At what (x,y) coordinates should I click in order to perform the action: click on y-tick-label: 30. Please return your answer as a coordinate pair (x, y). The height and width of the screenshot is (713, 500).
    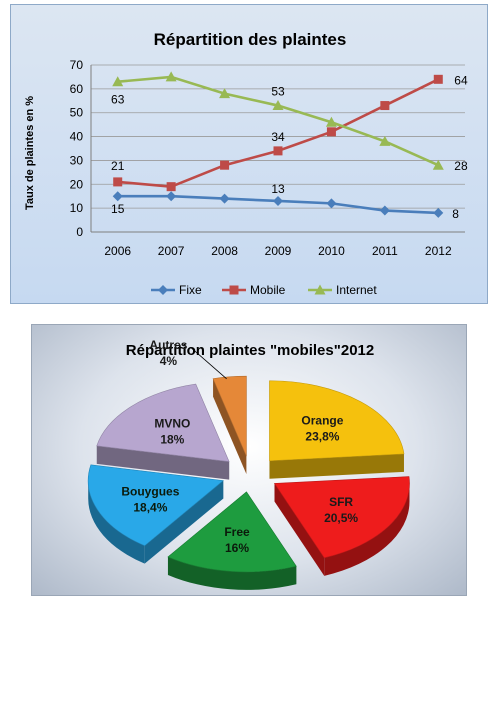
    Looking at the image, I should click on (77, 160).